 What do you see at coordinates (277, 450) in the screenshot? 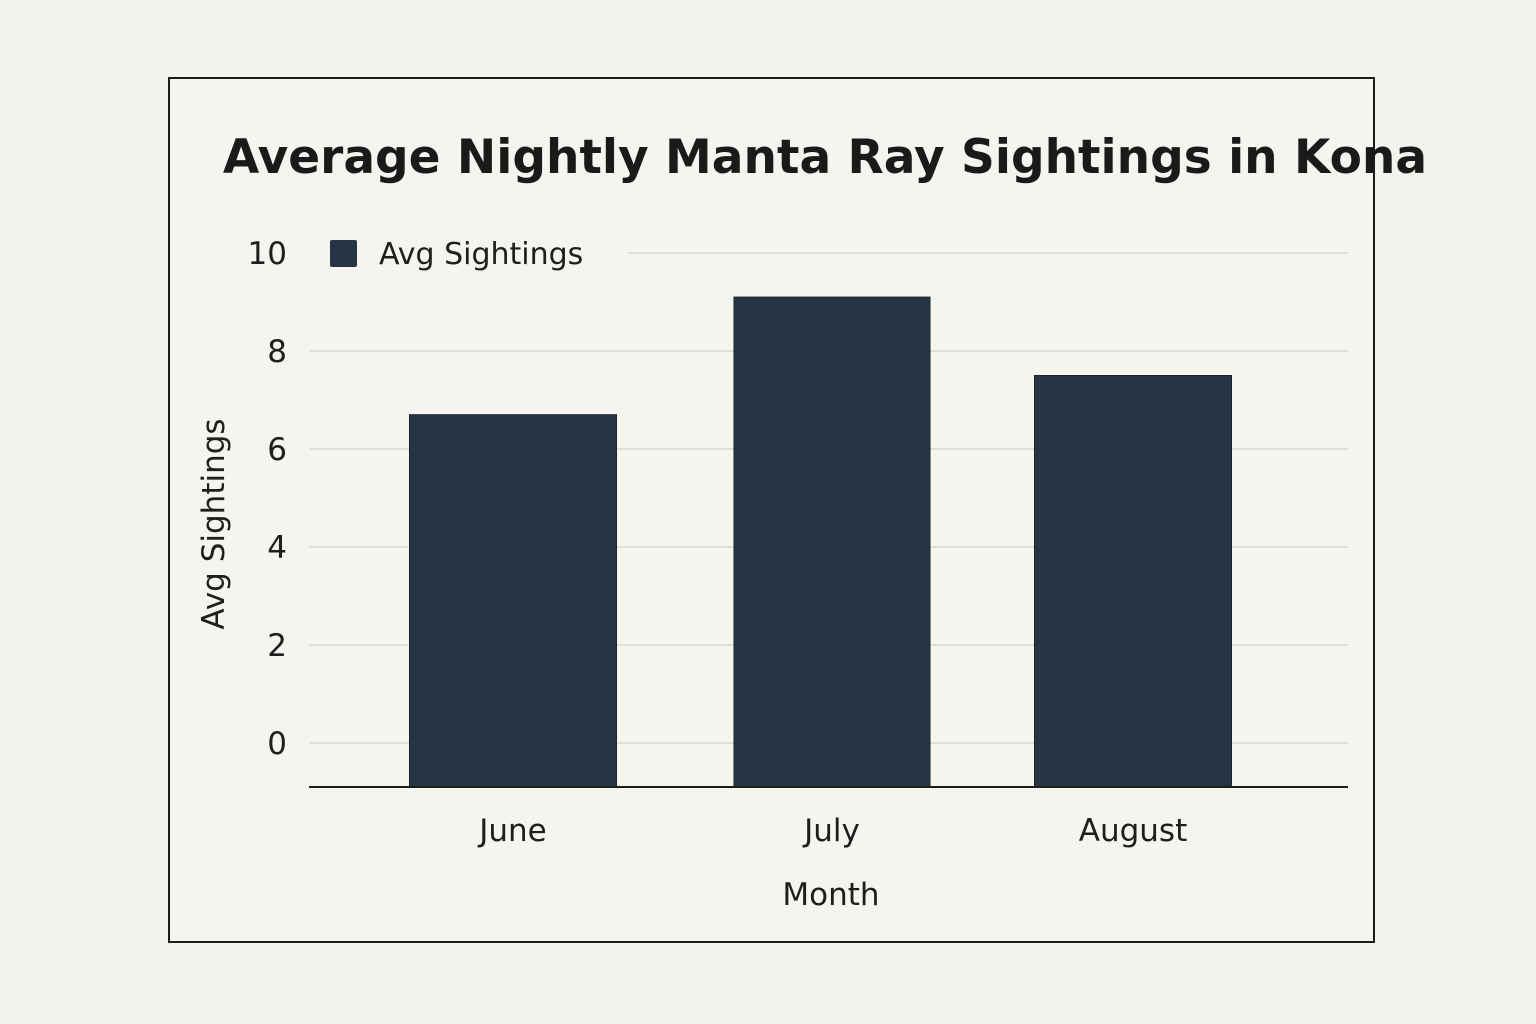
I see `y-tick-label: 6` at bounding box center [277, 450].